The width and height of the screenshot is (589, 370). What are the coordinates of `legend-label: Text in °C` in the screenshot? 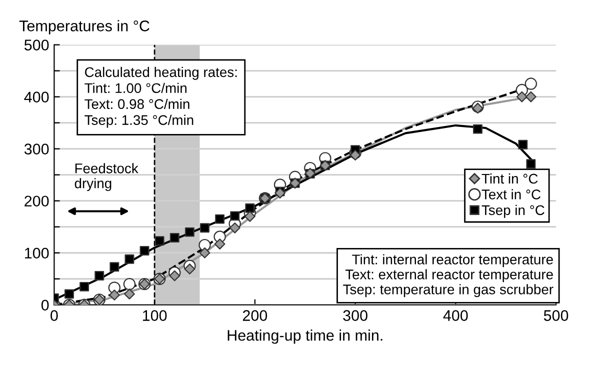 It's located at (511, 194).